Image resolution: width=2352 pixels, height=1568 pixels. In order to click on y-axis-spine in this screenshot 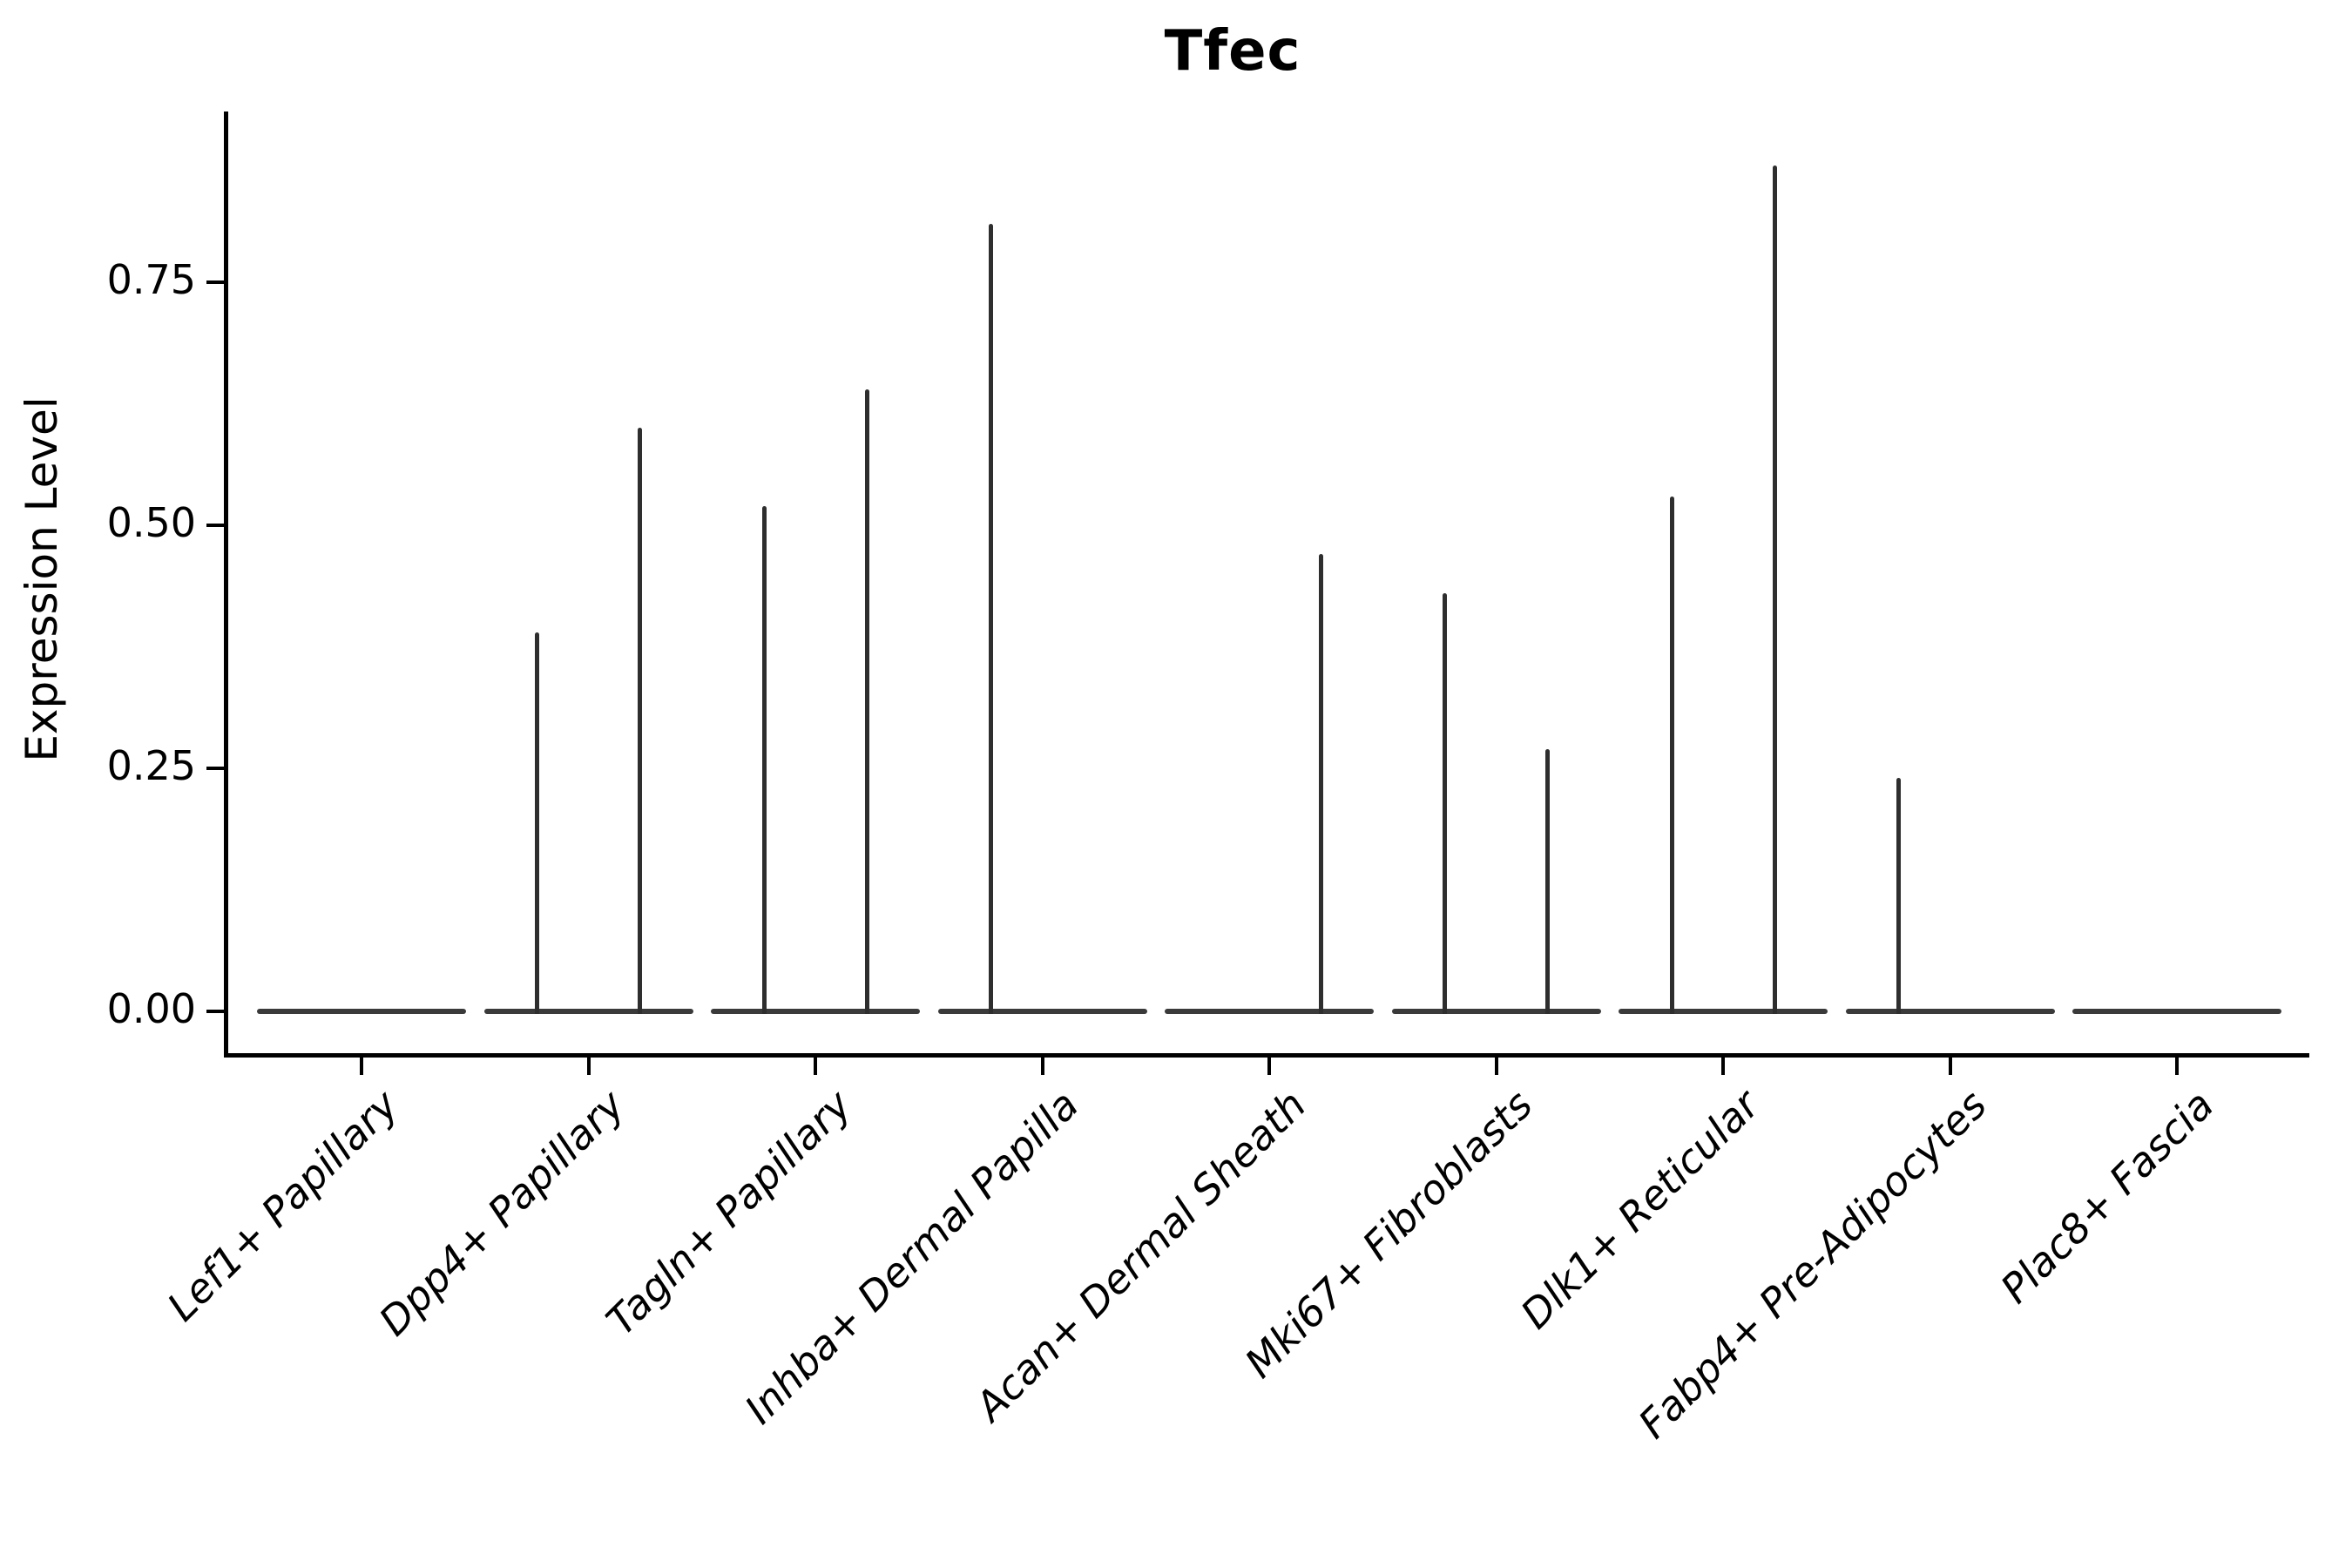, I will do `click(226, 585)`.